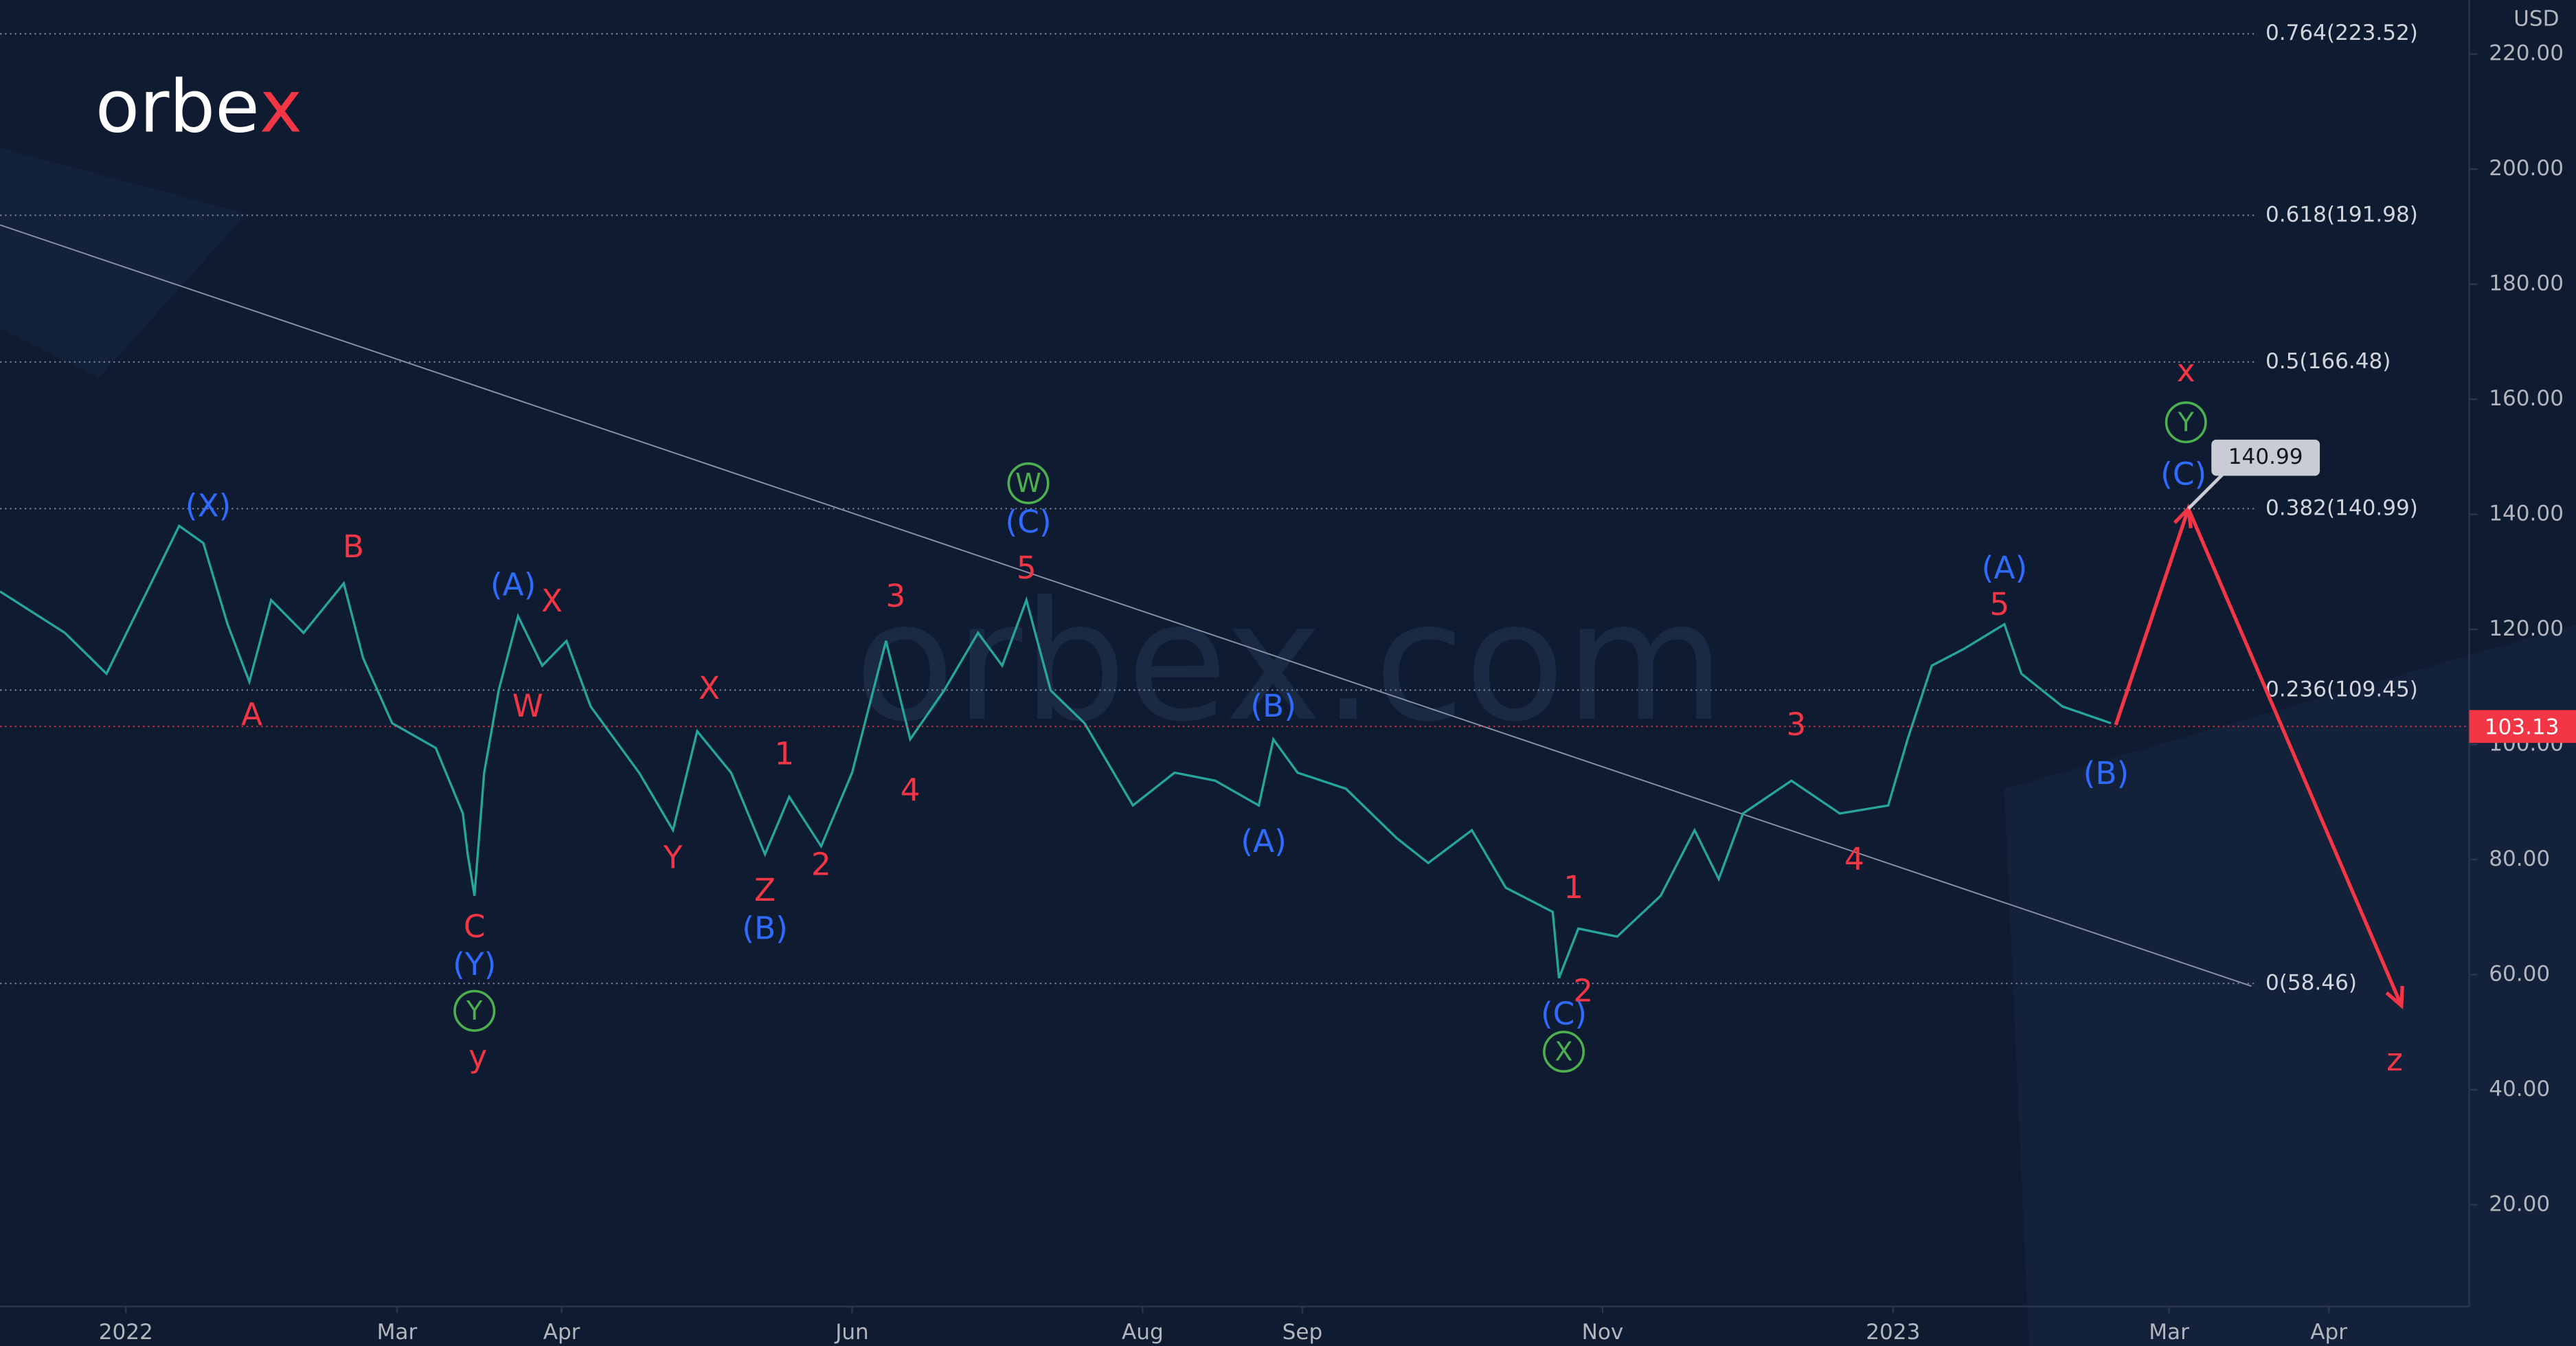 The image size is (2576, 1346). Describe the element at coordinates (2526, 283) in the screenshot. I see `y-tick-label: 180.00` at that location.